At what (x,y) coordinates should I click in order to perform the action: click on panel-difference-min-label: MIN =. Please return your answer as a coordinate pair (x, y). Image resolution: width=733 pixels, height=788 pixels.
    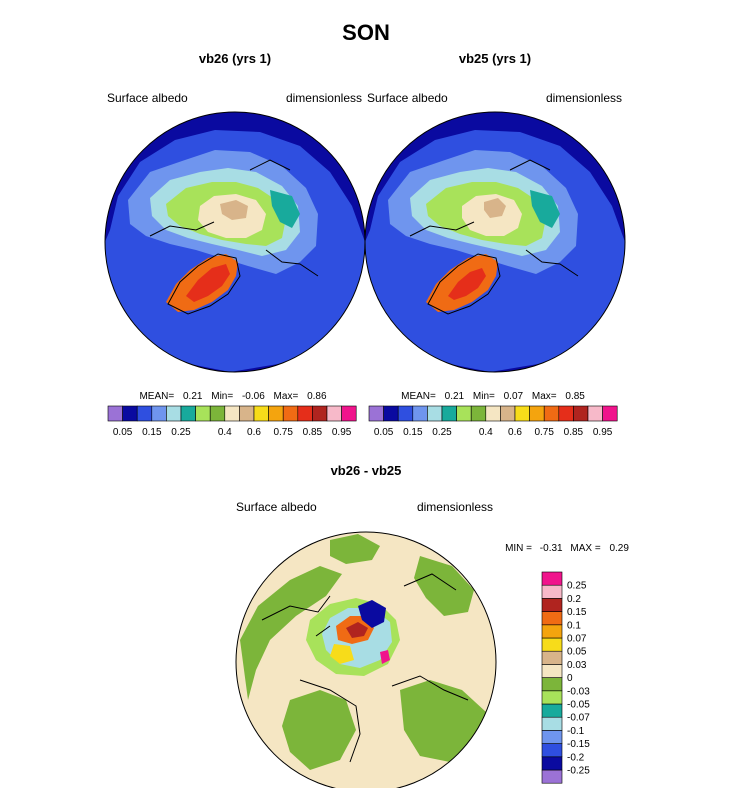
    Looking at the image, I should click on (518, 548).